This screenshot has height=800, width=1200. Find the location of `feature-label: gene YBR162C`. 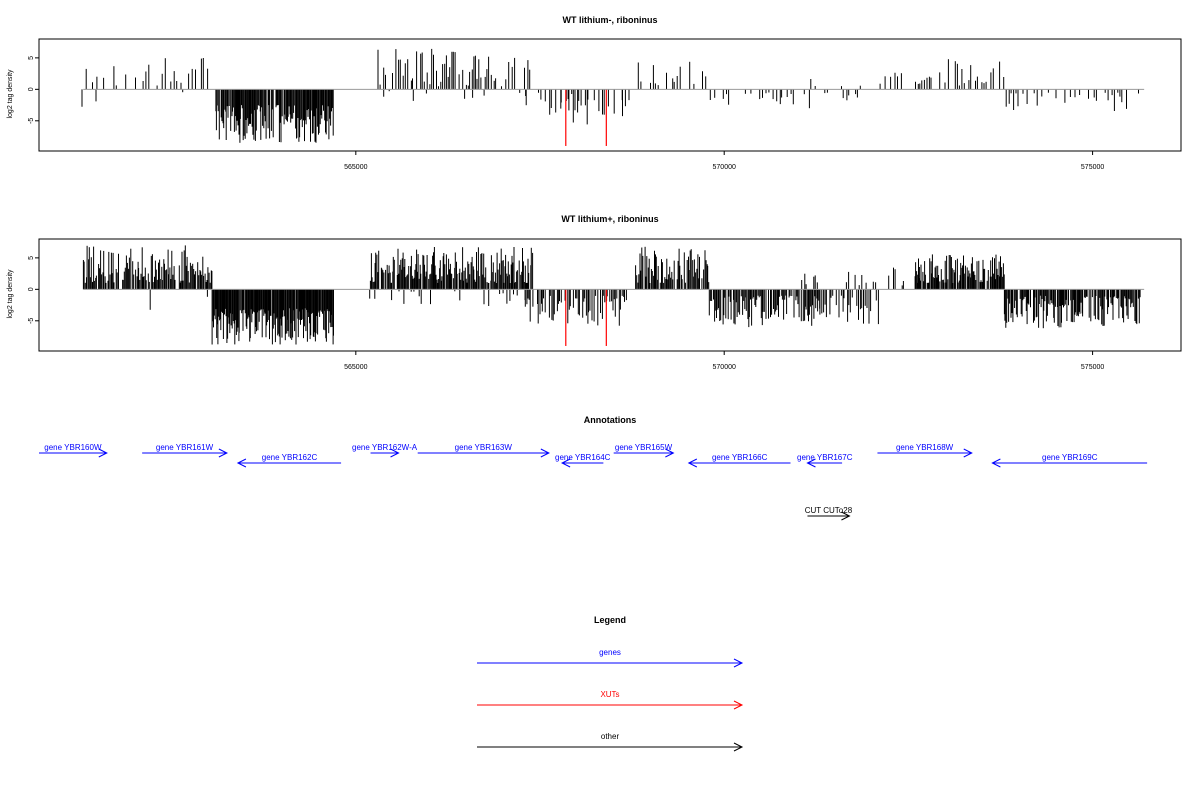

feature-label: gene YBR162C is located at coordinates (290, 457).